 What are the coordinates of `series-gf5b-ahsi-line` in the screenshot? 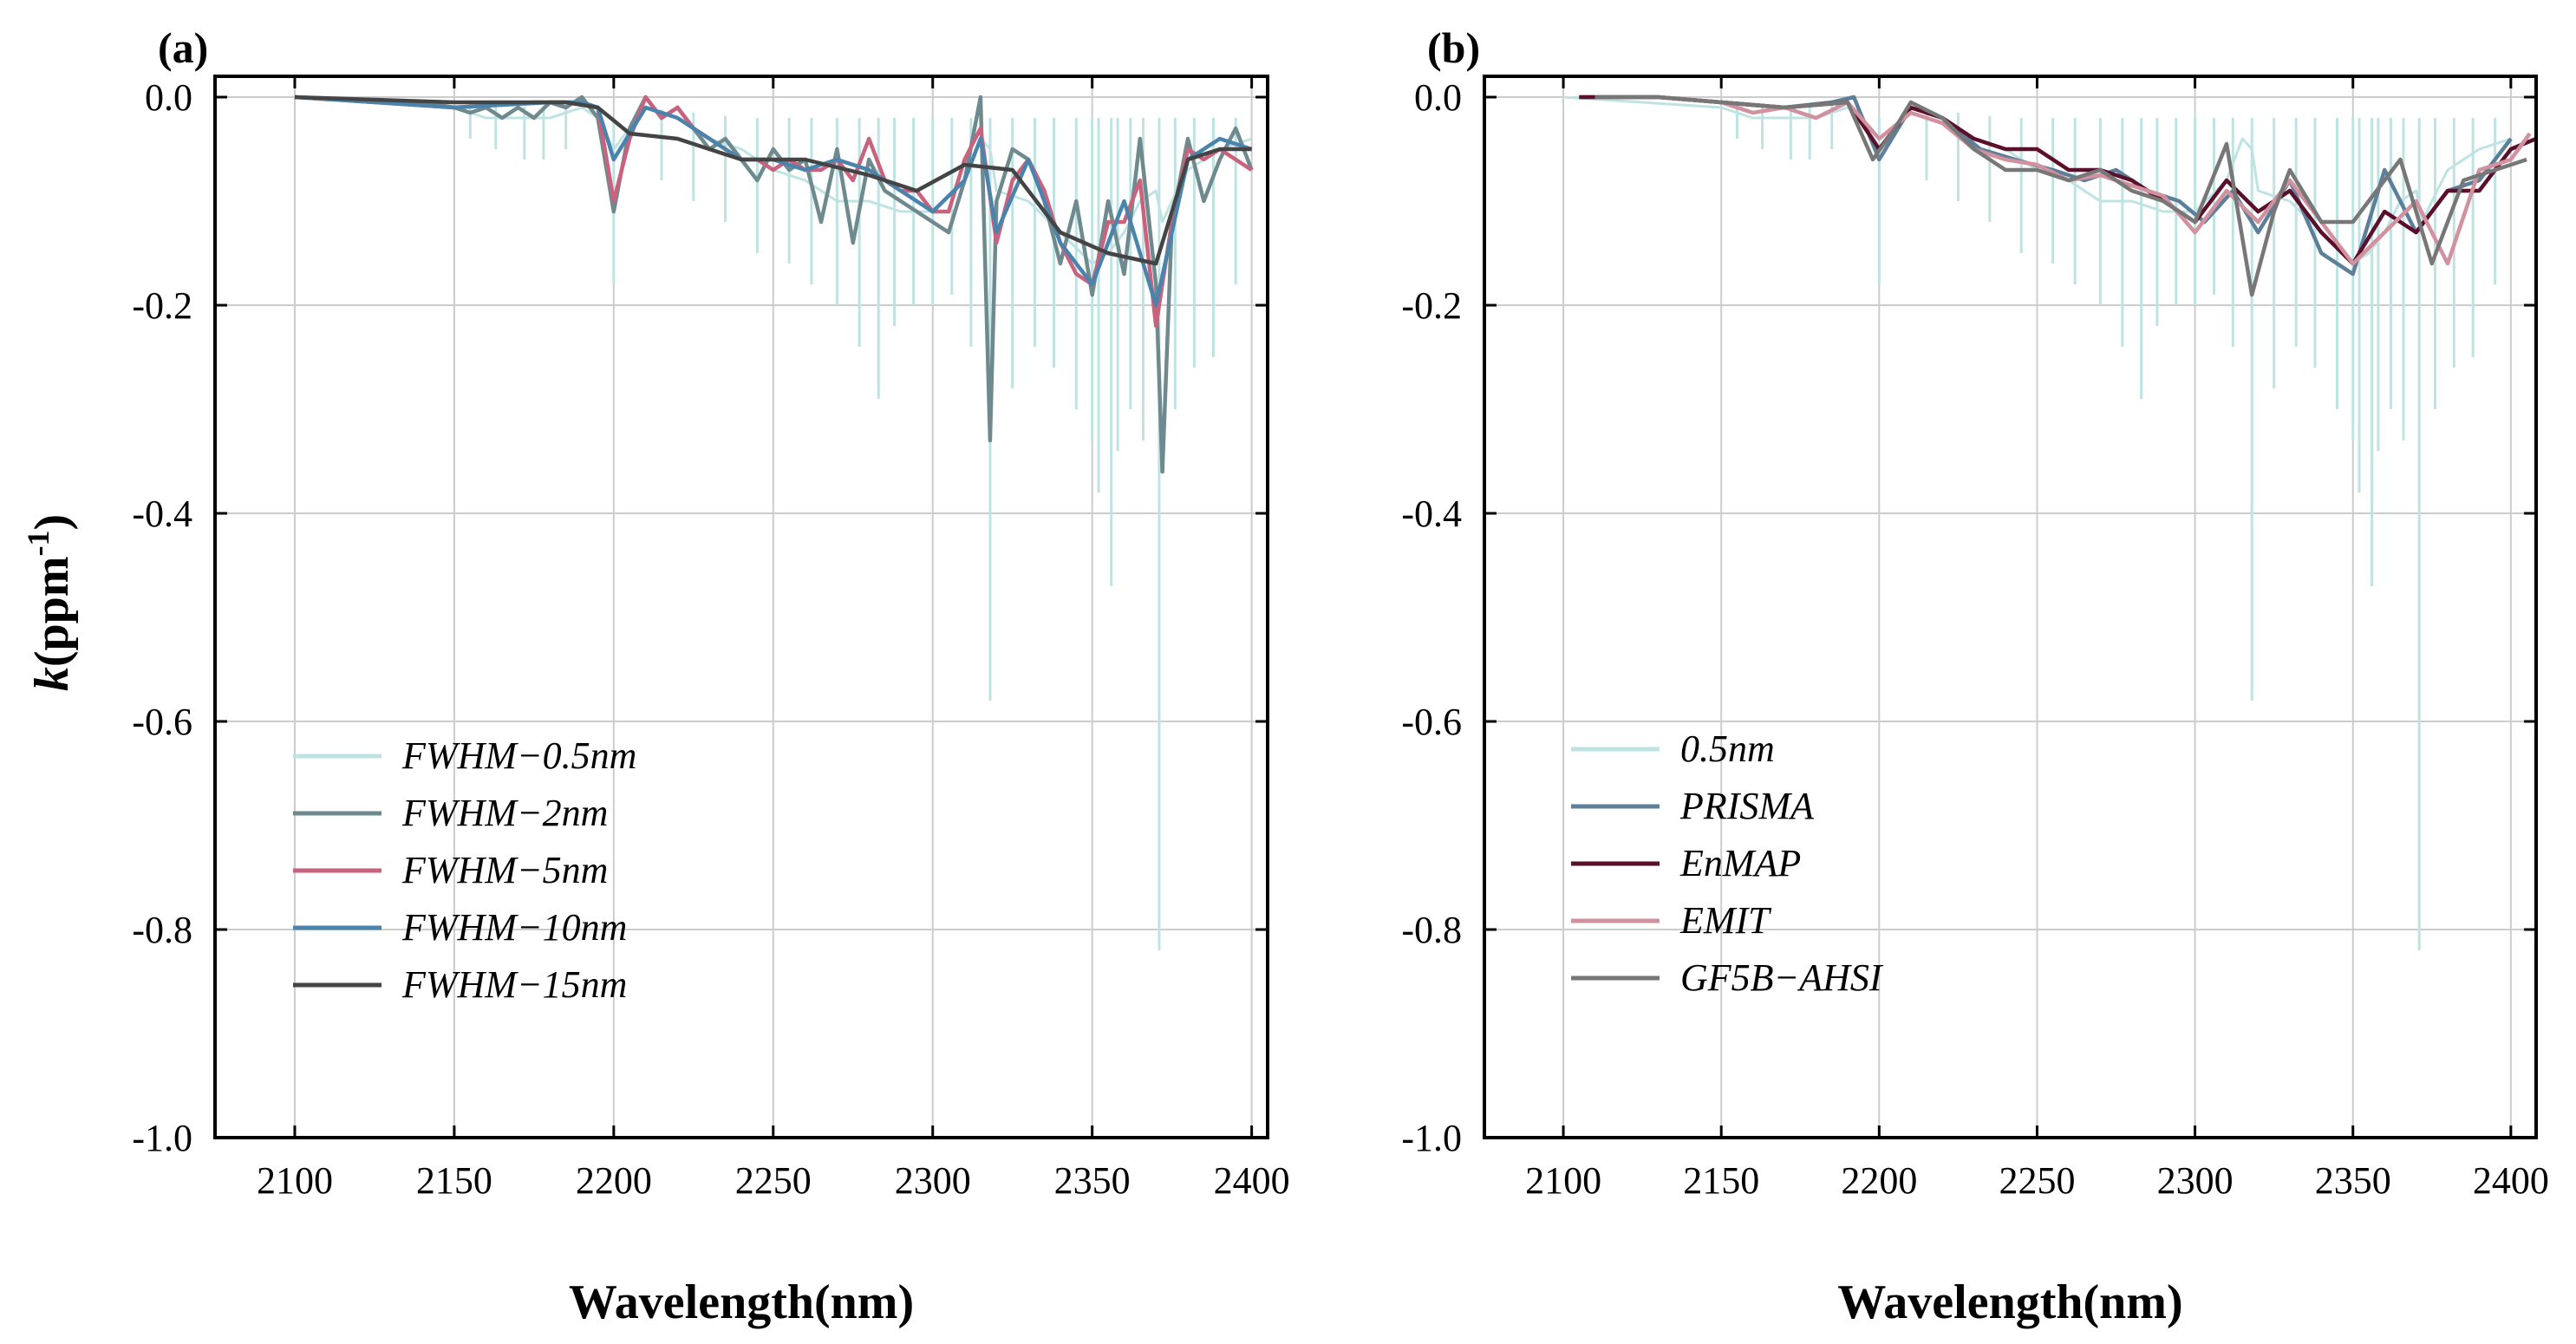 It's located at (2061, 196).